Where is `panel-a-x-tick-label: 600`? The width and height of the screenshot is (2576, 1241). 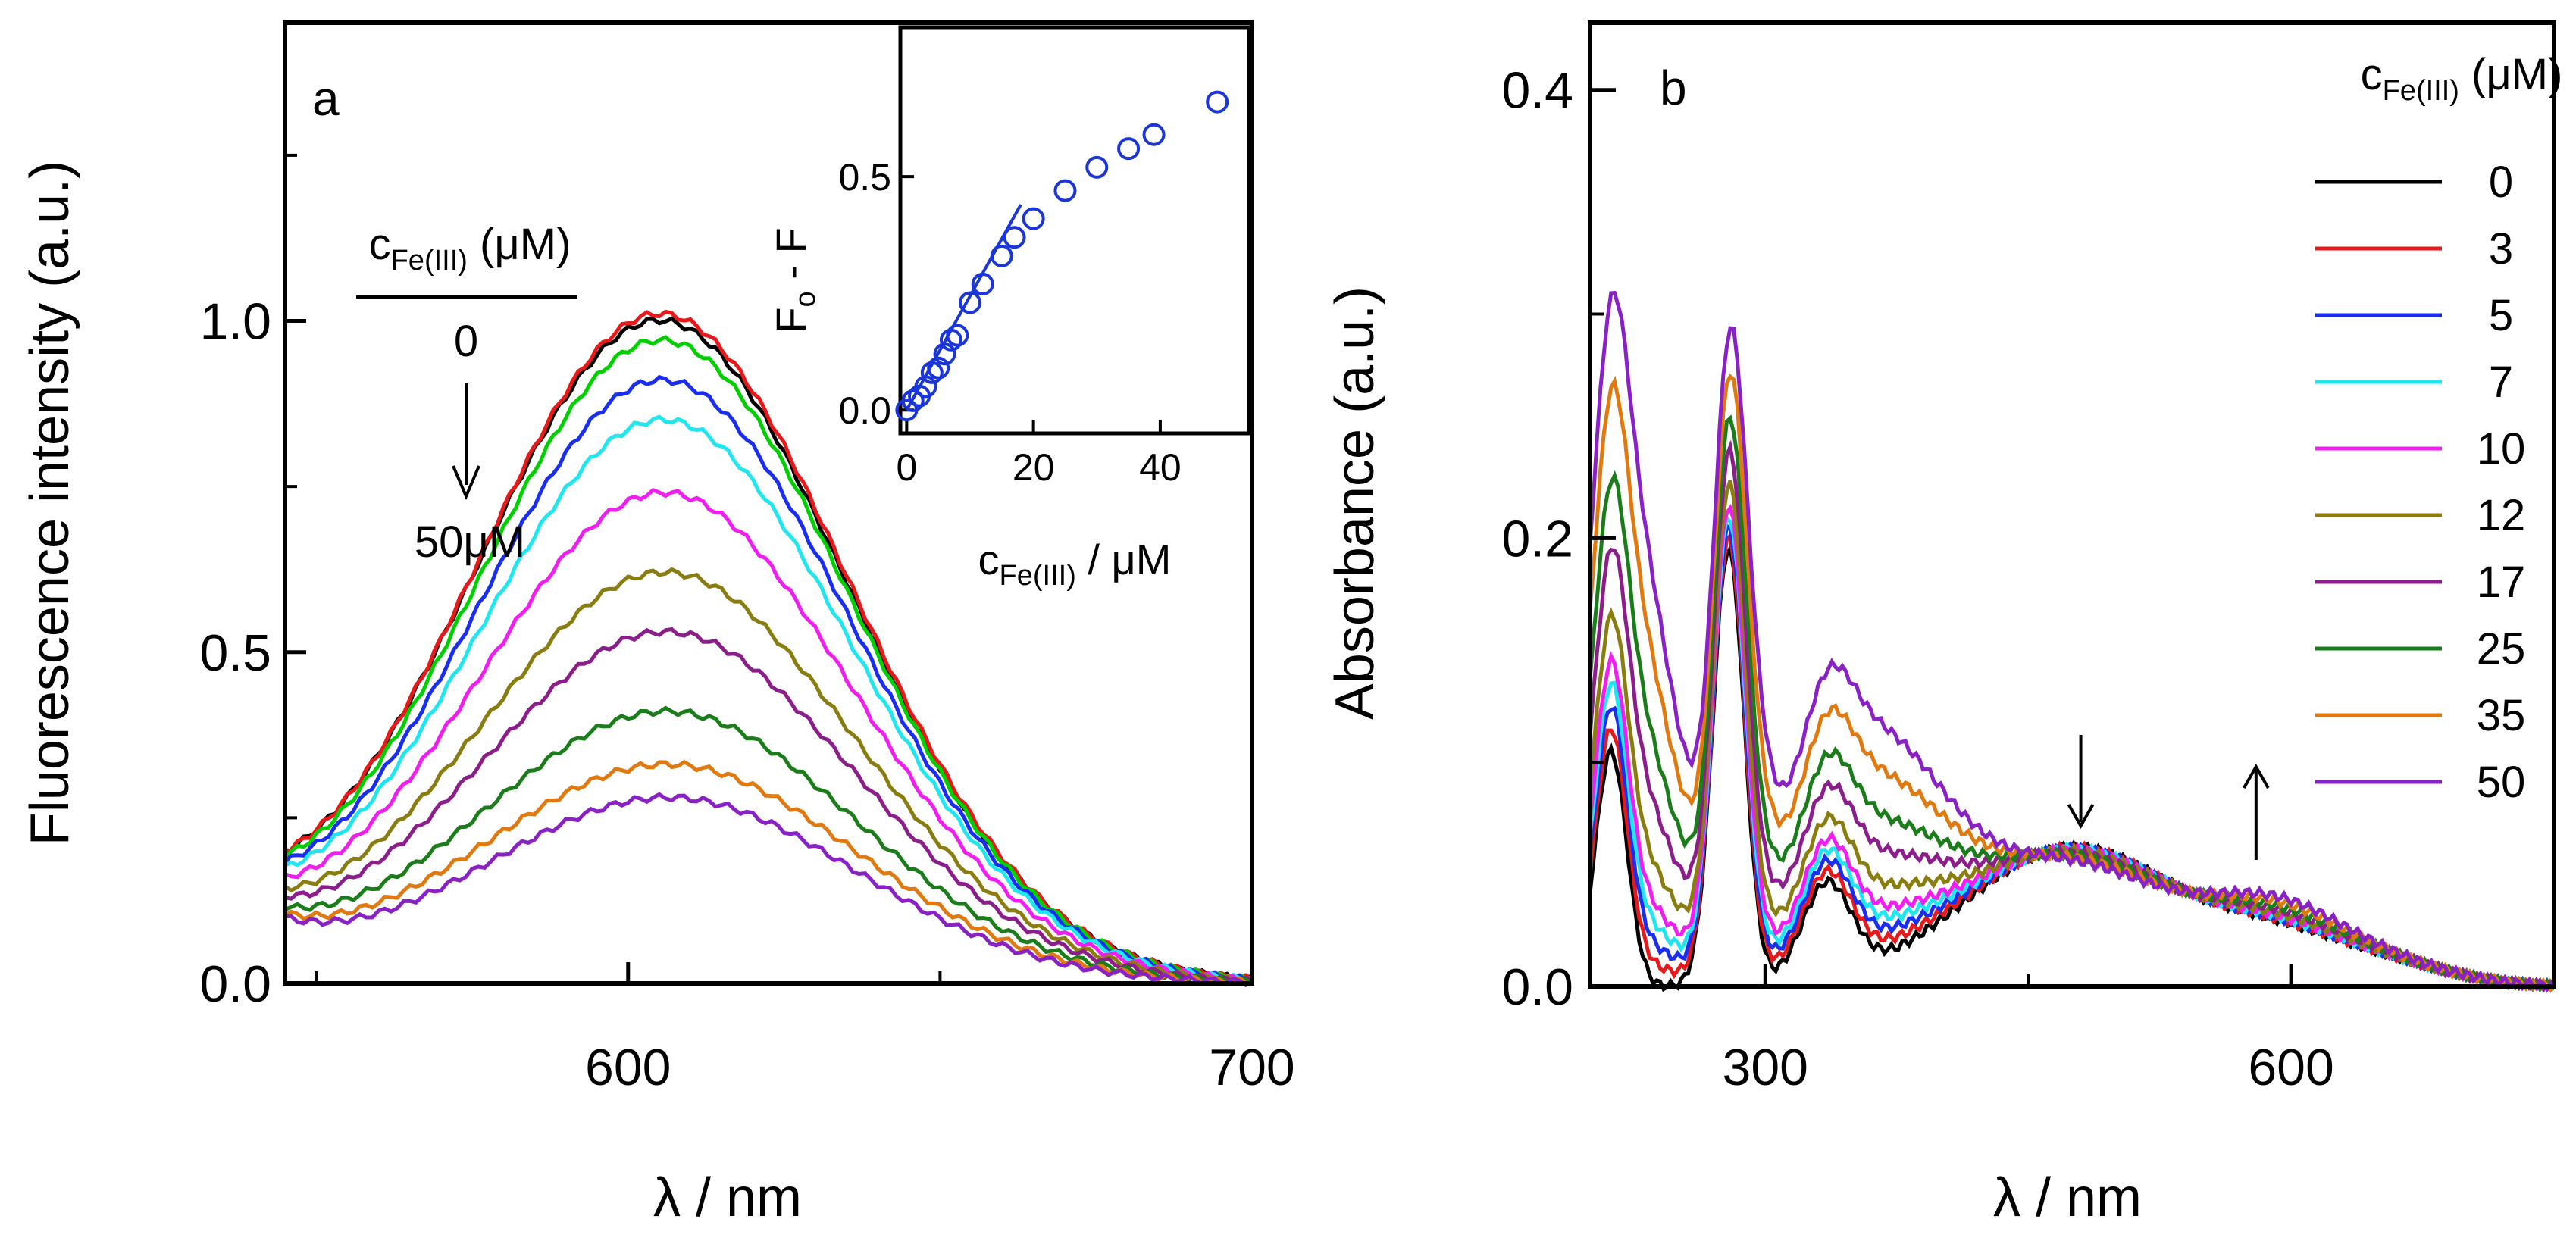 panel-a-x-tick-label: 600 is located at coordinates (628, 1067).